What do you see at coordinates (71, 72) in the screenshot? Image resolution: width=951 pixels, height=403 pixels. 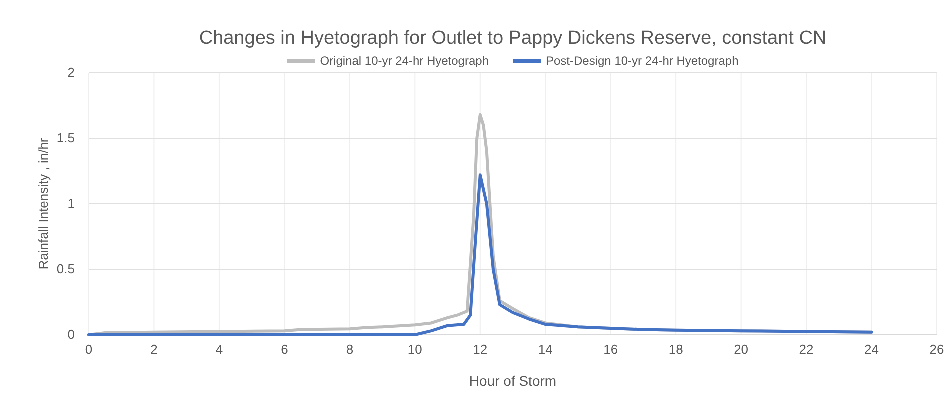 I see `y-tick-label: 2` at bounding box center [71, 72].